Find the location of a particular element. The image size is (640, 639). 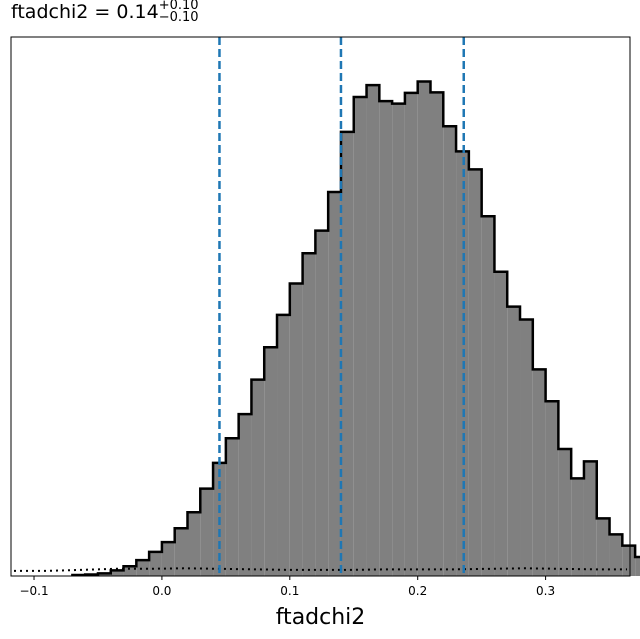

title-param: ftadchi2 is located at coordinates (50, 12).